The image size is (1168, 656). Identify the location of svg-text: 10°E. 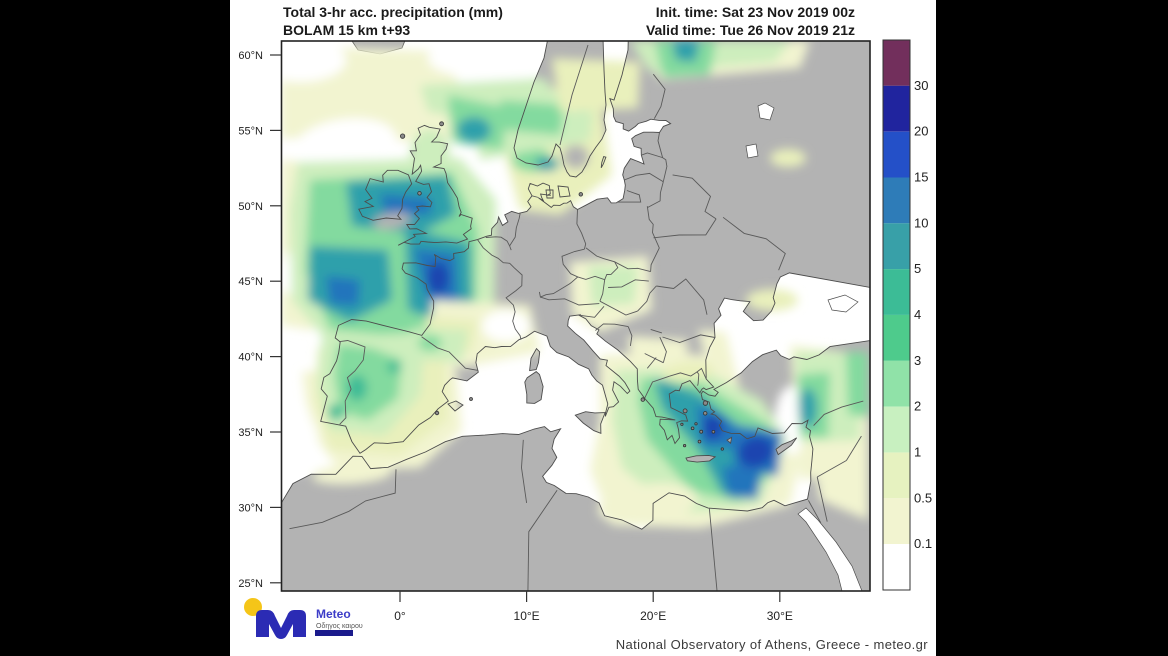
(527, 616).